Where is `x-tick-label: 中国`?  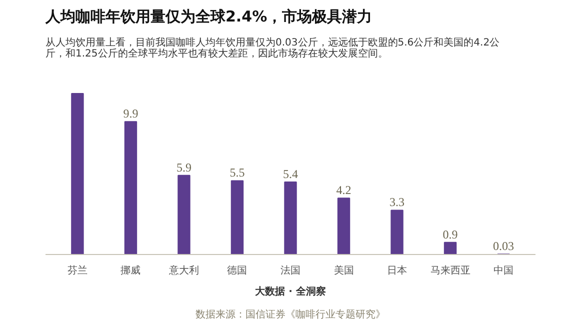 x-tick-label: 中国 is located at coordinates (504, 270).